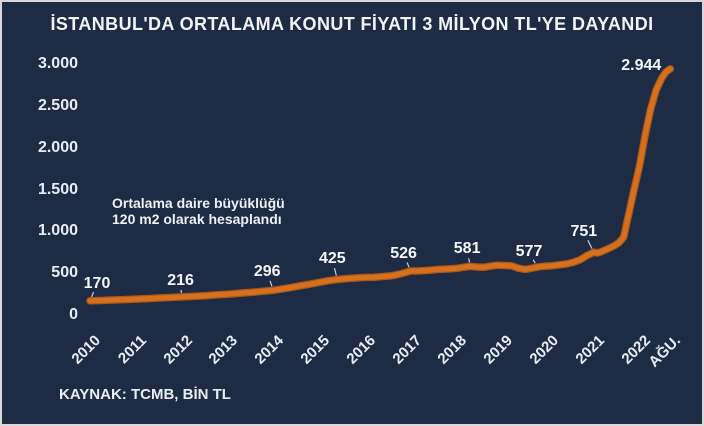 Image resolution: width=704 pixels, height=426 pixels. Describe the element at coordinates (197, 219) in the screenshot. I see `annotation-line2: 120 m2 olarak hesaplandı` at that location.